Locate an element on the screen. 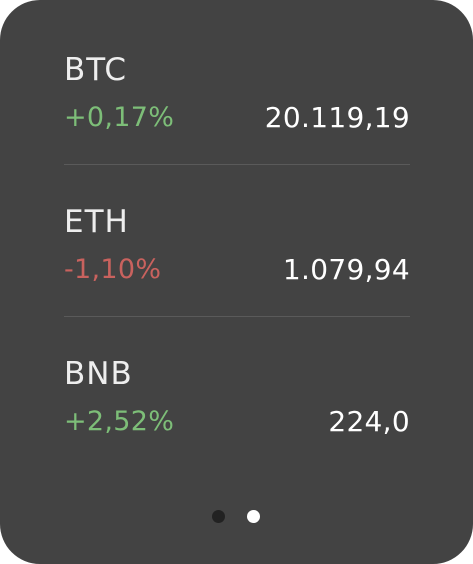 This screenshot has height=564, width=473. ticker-symbol: BTC is located at coordinates (96, 70).